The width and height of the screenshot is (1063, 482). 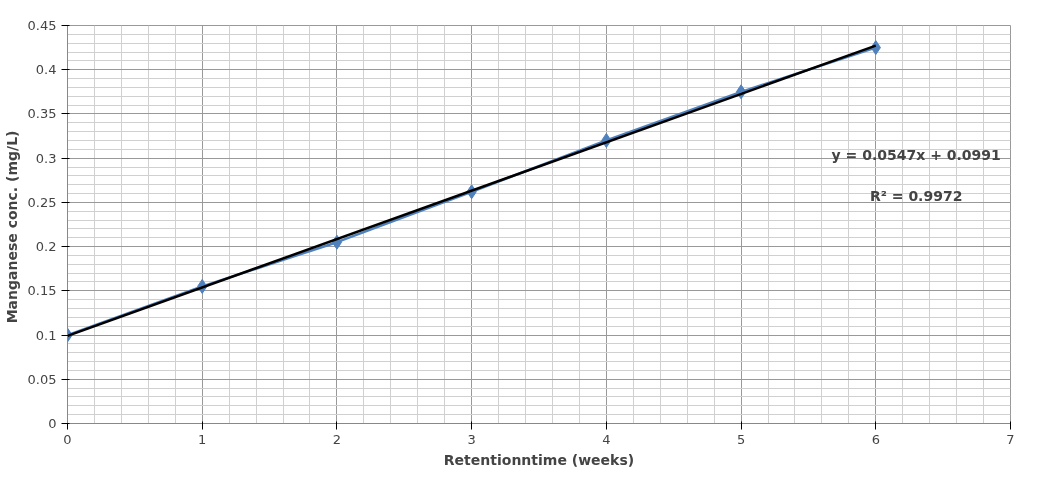 I want to click on x-tick-label: 1, so click(x=202, y=439).